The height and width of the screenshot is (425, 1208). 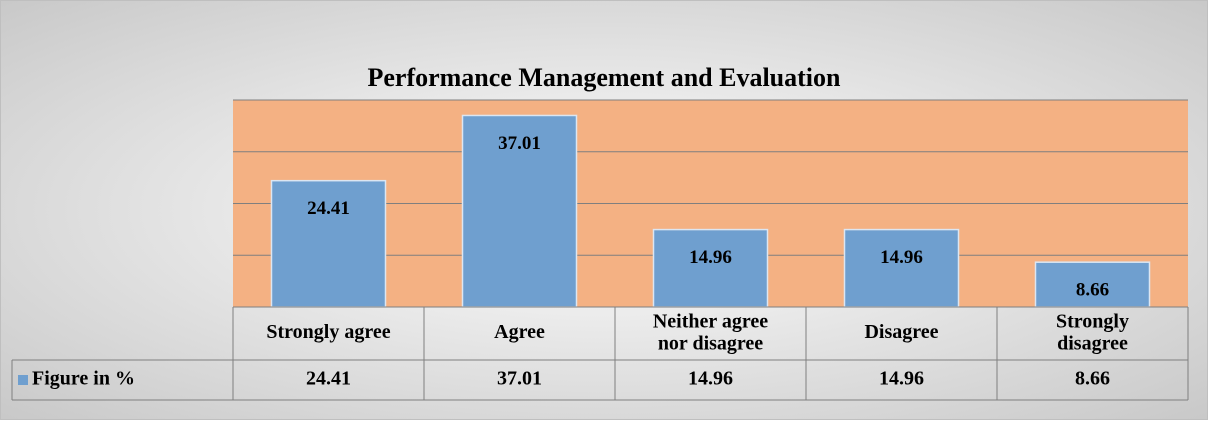 What do you see at coordinates (1092, 332) in the screenshot?
I see `category-label: Strongly disagree` at bounding box center [1092, 332].